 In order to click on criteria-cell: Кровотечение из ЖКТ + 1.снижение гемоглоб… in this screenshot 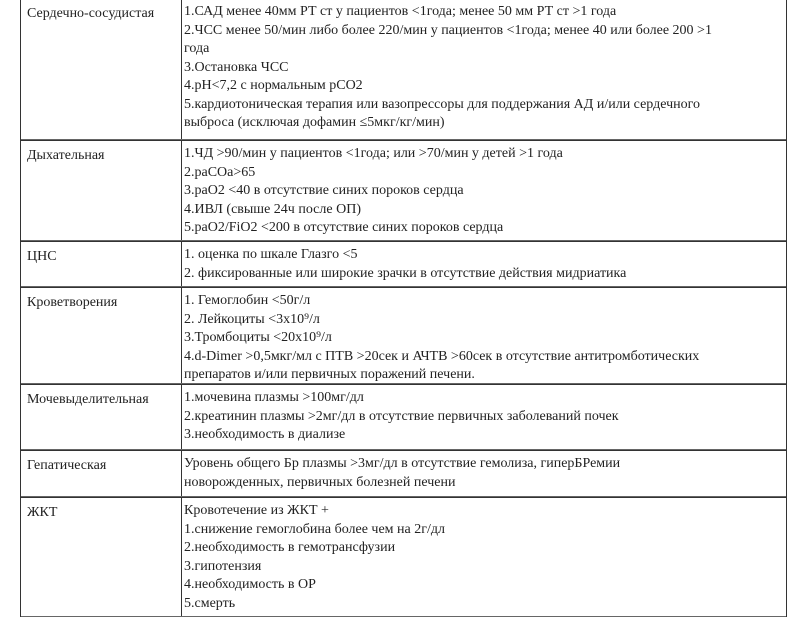, I will do `click(314, 557)`.